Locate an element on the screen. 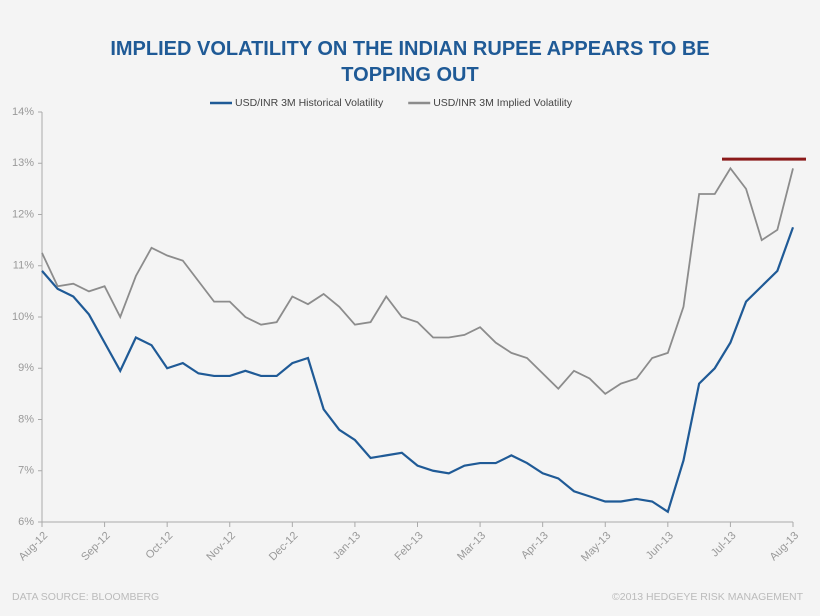  x-tick-label: Aug-12 is located at coordinates (34, 547).